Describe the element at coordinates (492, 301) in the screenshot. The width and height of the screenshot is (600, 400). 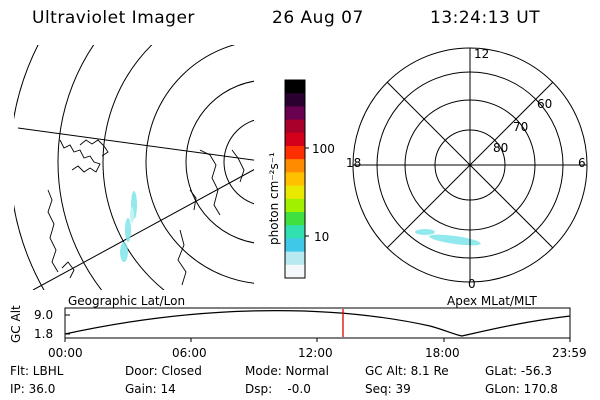
I see `polar-panel-label: Apex MLat/MLT` at that location.